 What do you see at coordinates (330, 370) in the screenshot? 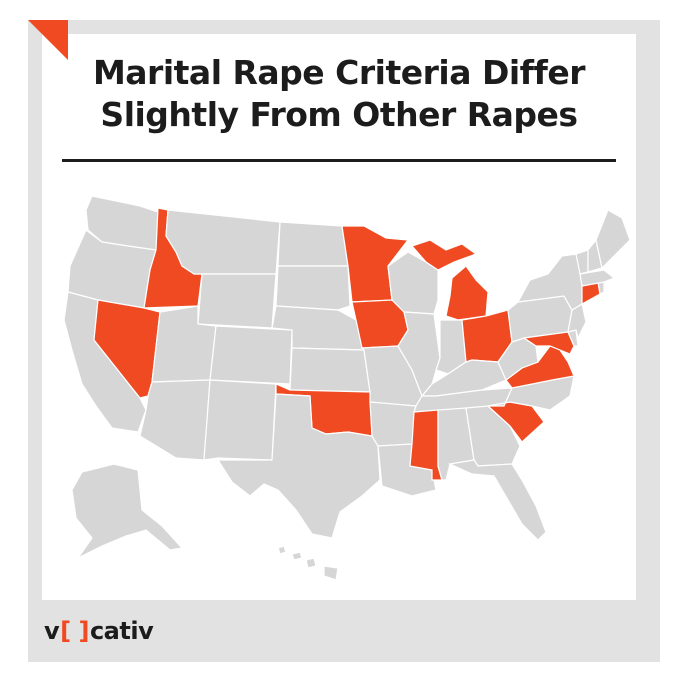
I see `state-kansas` at bounding box center [330, 370].